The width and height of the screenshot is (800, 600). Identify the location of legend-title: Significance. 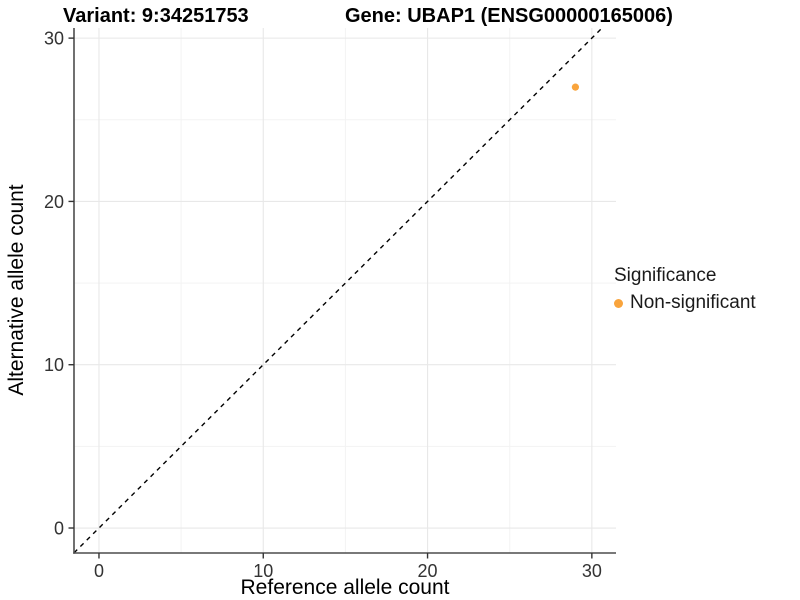
(665, 275).